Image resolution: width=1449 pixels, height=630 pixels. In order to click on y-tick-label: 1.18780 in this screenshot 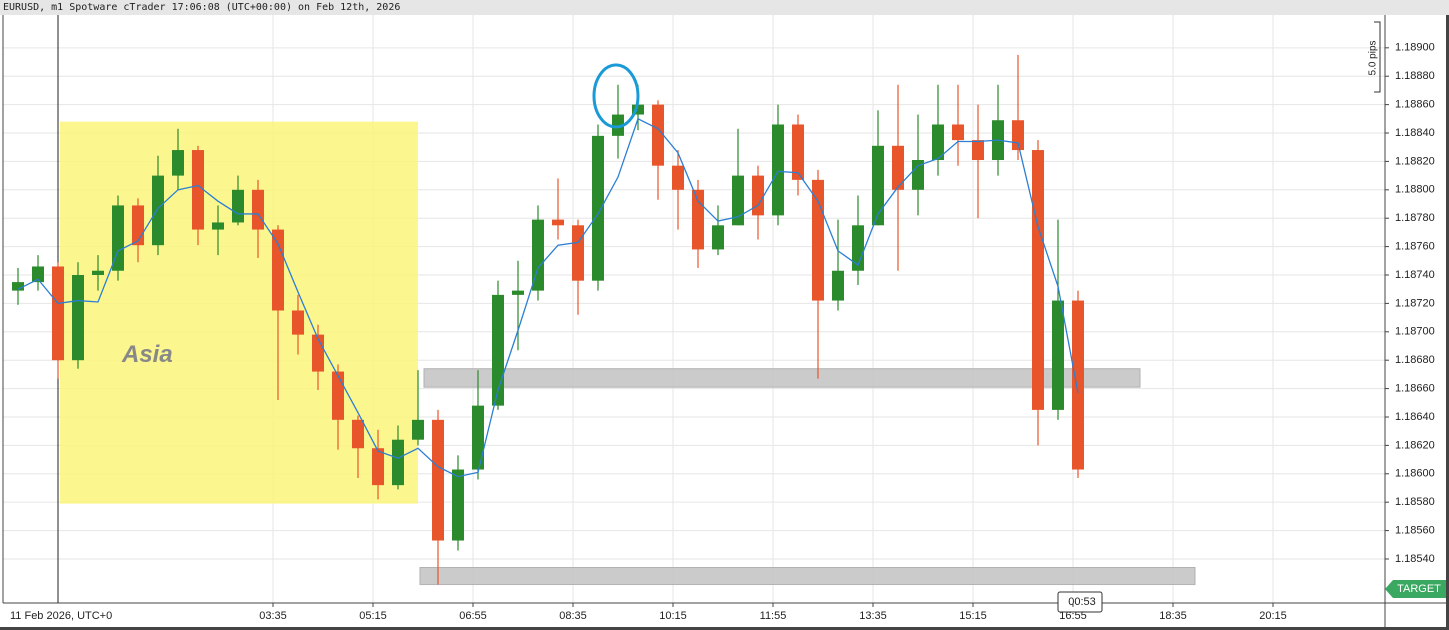, I will do `click(1415, 218)`.